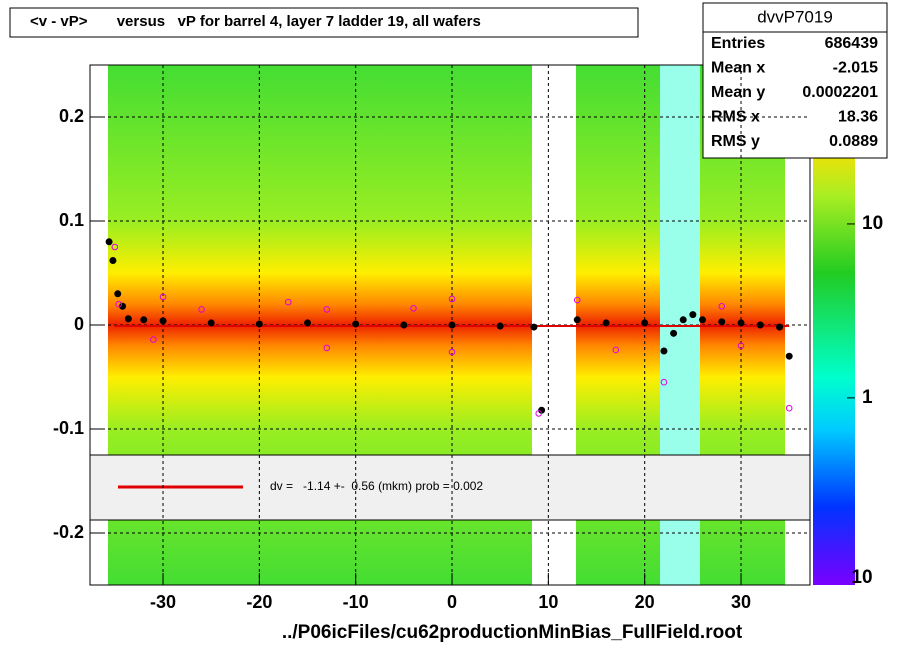 Image resolution: width=900 pixels, height=650 pixels. What do you see at coordinates (853, 141) in the screenshot?
I see `stats-value: 0.0889` at bounding box center [853, 141].